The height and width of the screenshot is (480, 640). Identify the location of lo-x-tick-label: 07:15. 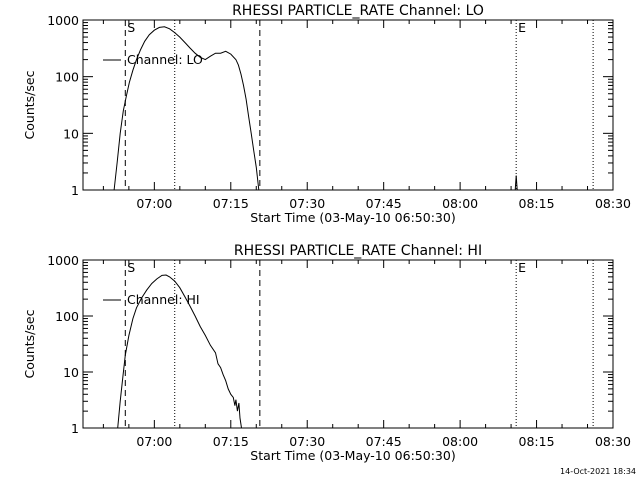
(231, 203).